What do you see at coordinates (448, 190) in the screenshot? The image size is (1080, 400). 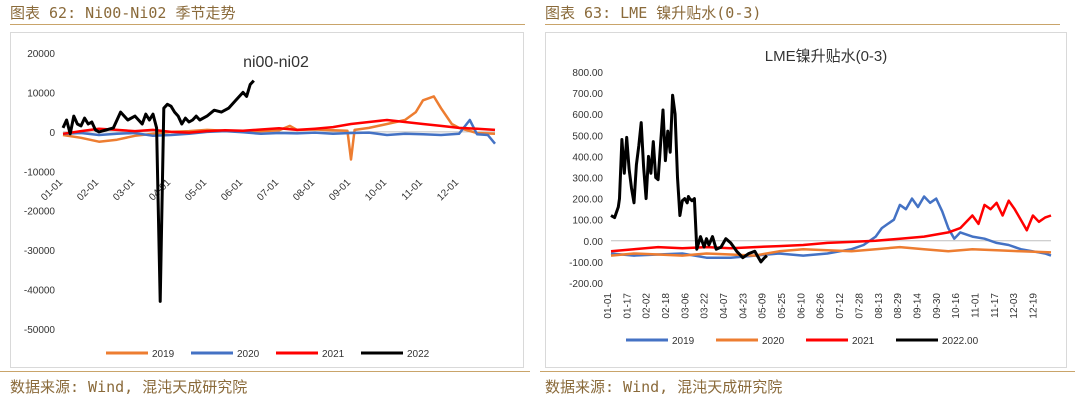 I see `x-tick-label: 12-01` at bounding box center [448, 190].